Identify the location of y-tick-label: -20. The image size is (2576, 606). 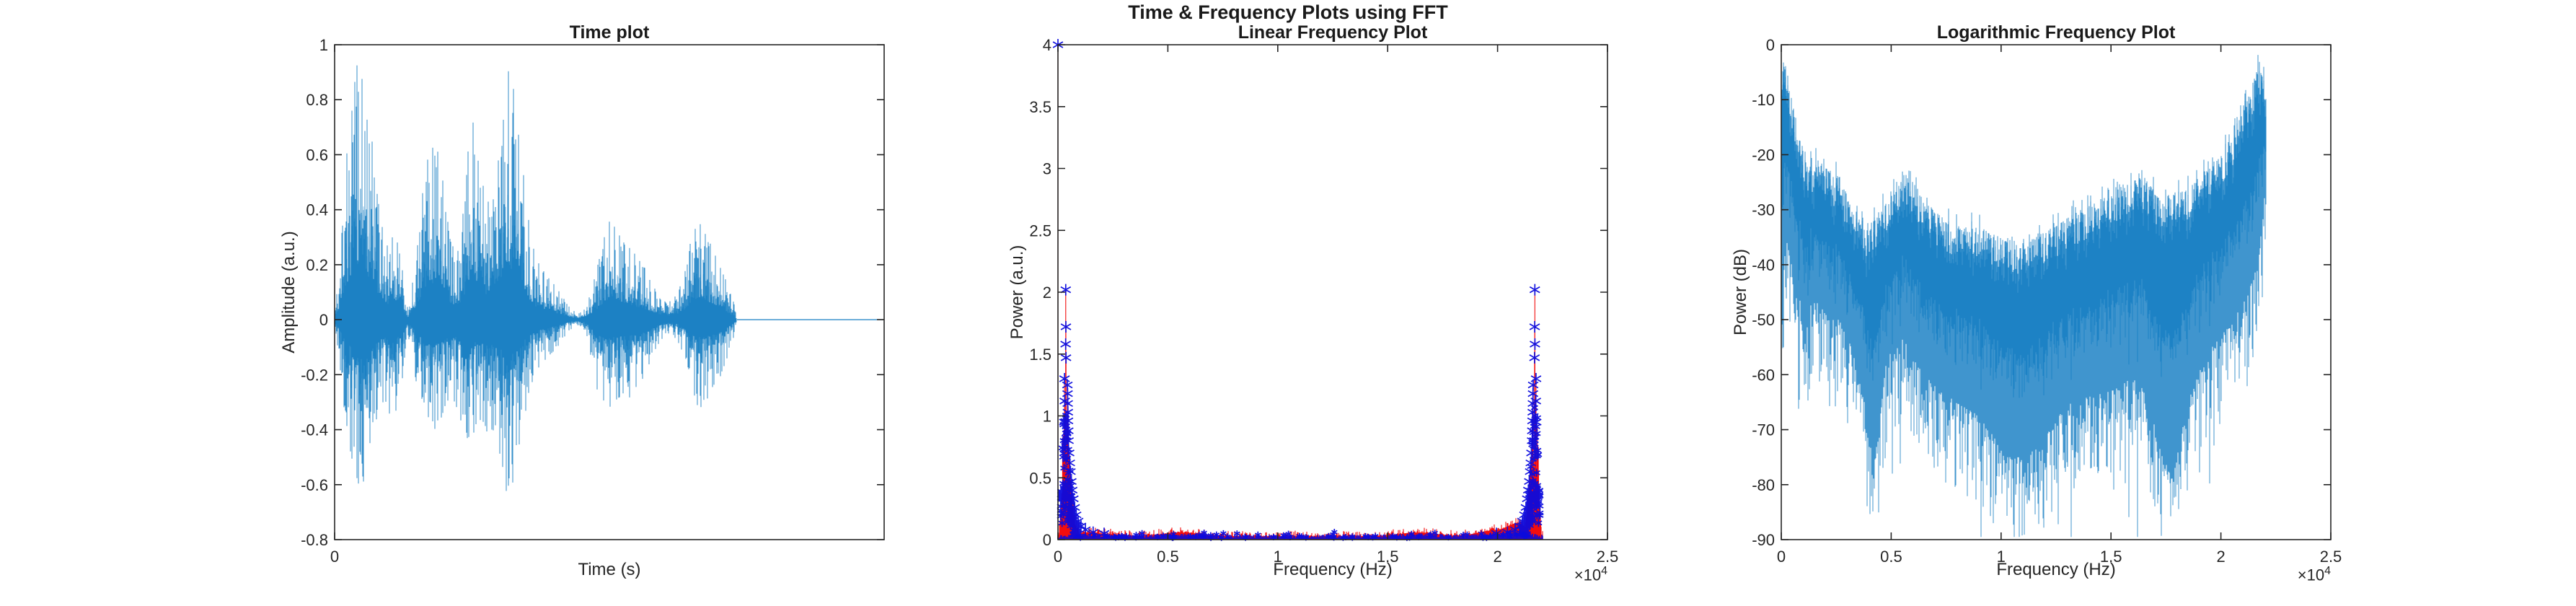
(1763, 155).